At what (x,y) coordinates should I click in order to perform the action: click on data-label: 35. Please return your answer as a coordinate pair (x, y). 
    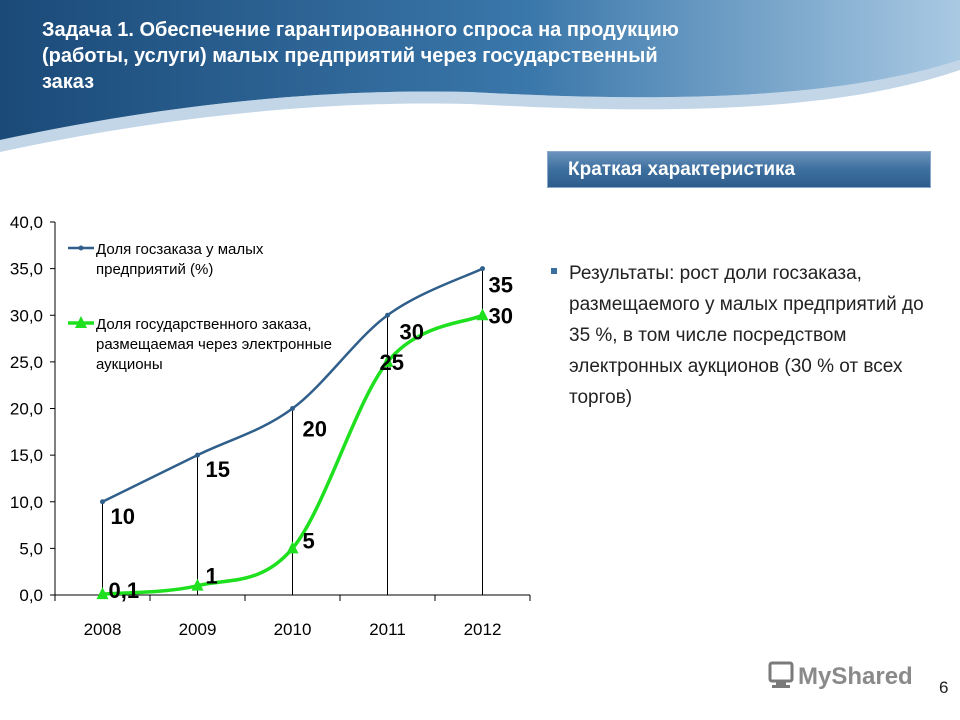
    Looking at the image, I should click on (501, 285).